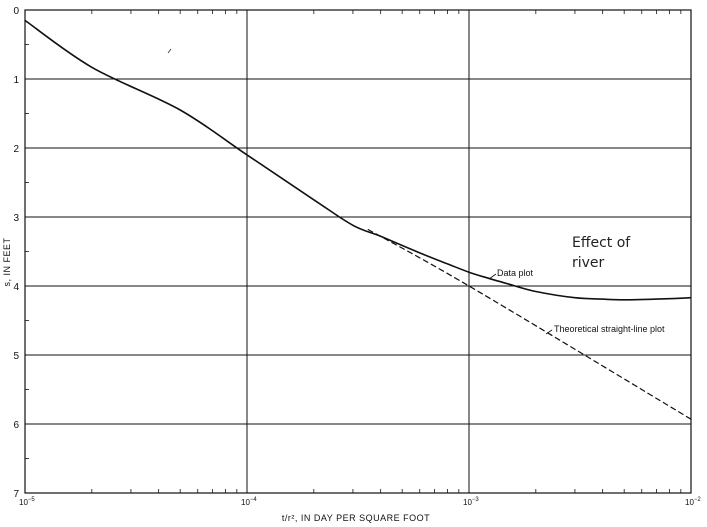  I want to click on theoretical-annotation: Theoretical straight-line plot, so click(605, 329).